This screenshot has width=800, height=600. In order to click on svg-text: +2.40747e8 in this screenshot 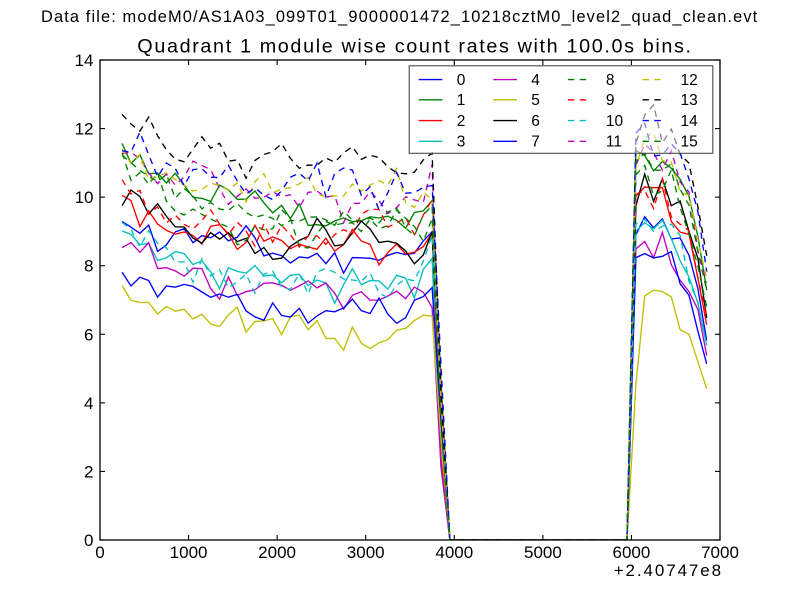, I will do `click(668, 570)`.